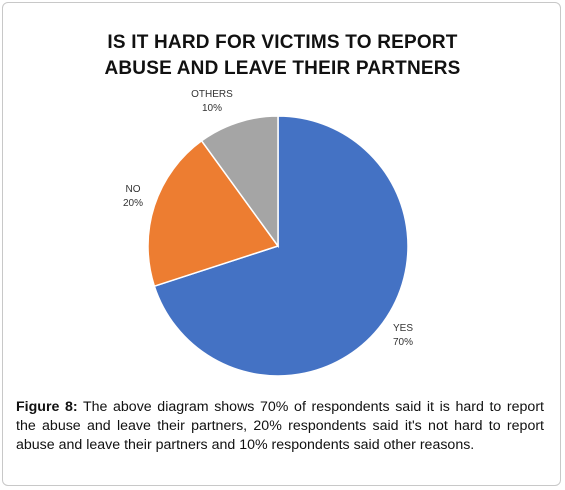 Image resolution: width=565 pixels, height=490 pixels. I want to click on chart-title-line-1: IS IT HARD FOR VICTIMS TO REPORT, so click(282, 42).